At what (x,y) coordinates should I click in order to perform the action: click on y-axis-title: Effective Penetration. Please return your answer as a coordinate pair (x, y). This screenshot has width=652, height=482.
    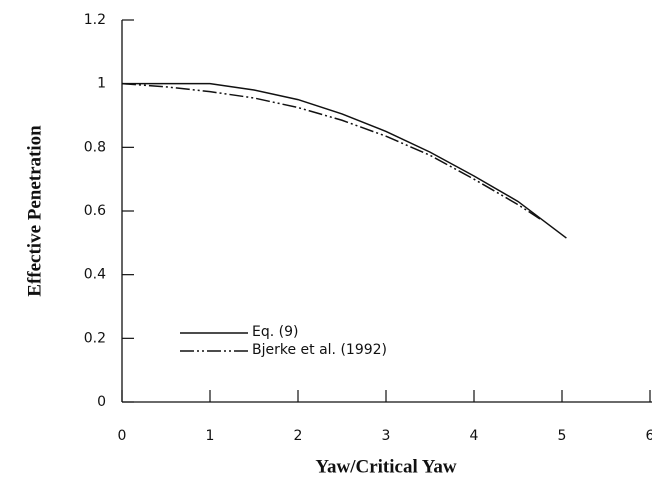
    Looking at the image, I should click on (34, 211).